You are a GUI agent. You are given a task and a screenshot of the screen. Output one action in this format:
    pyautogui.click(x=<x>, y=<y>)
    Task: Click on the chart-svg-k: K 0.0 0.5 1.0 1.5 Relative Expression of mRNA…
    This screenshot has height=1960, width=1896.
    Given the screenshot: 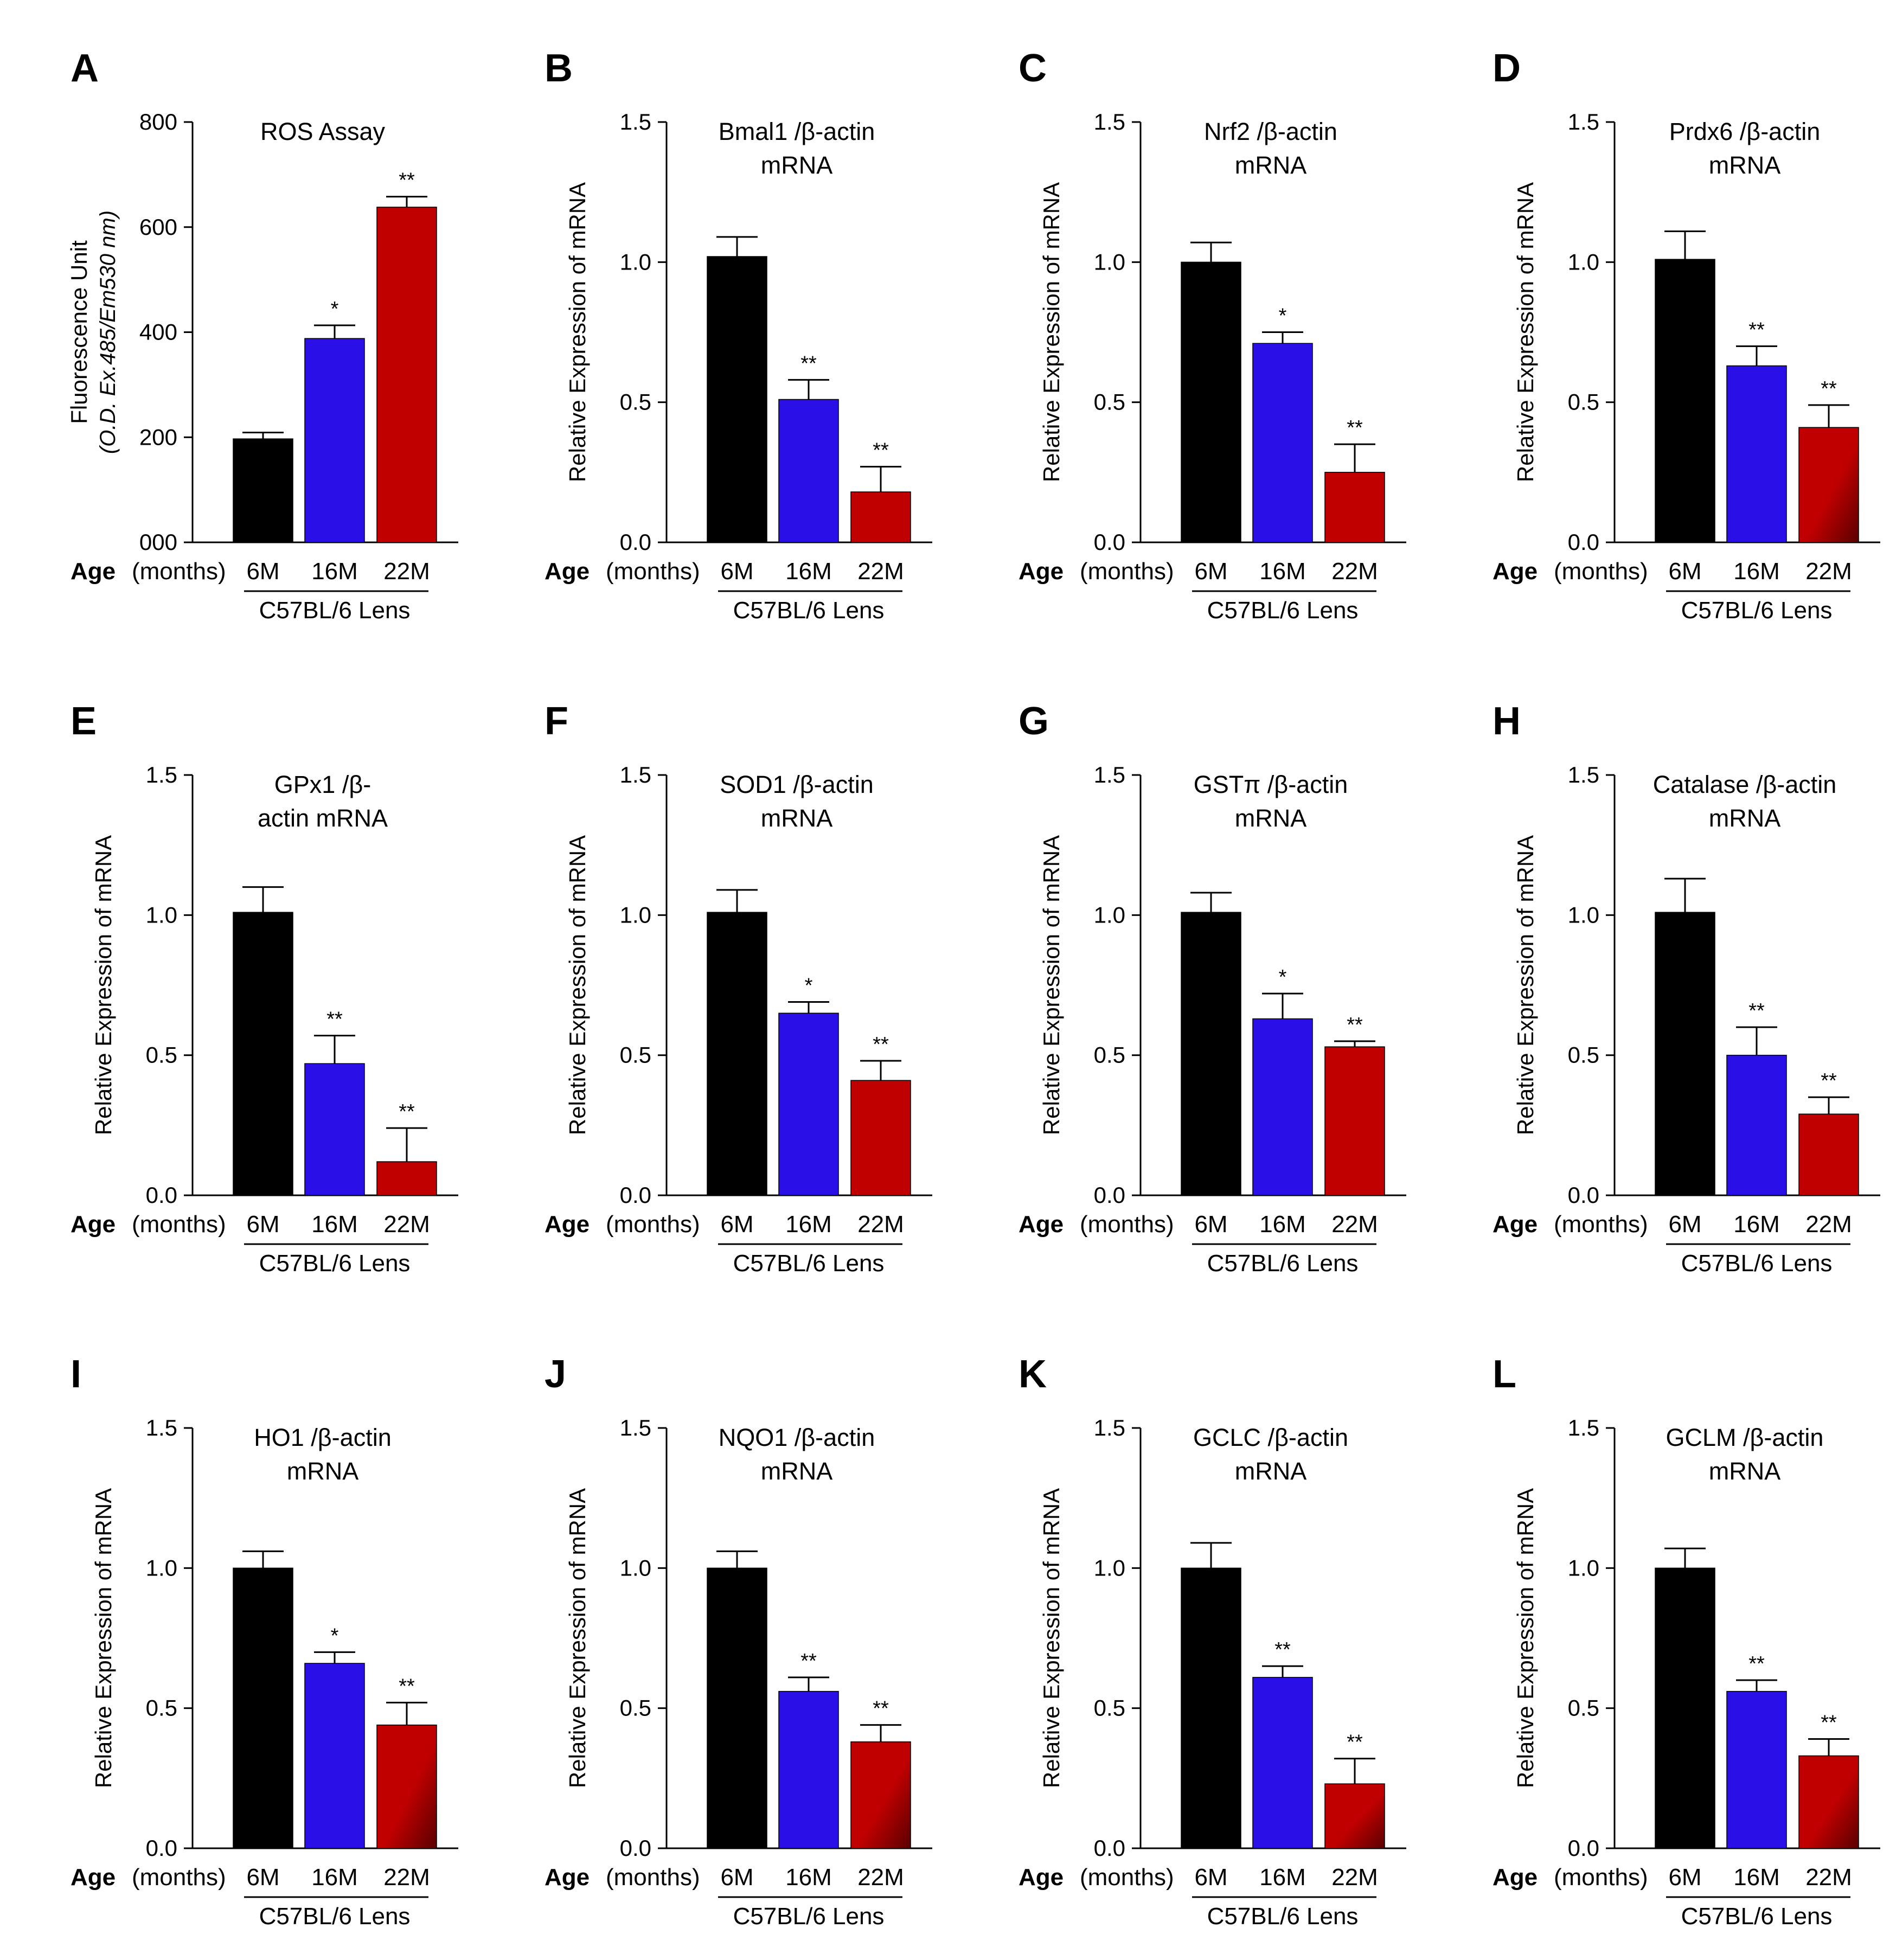 What is the action you would take?
    pyautogui.click(x=1212, y=1641)
    